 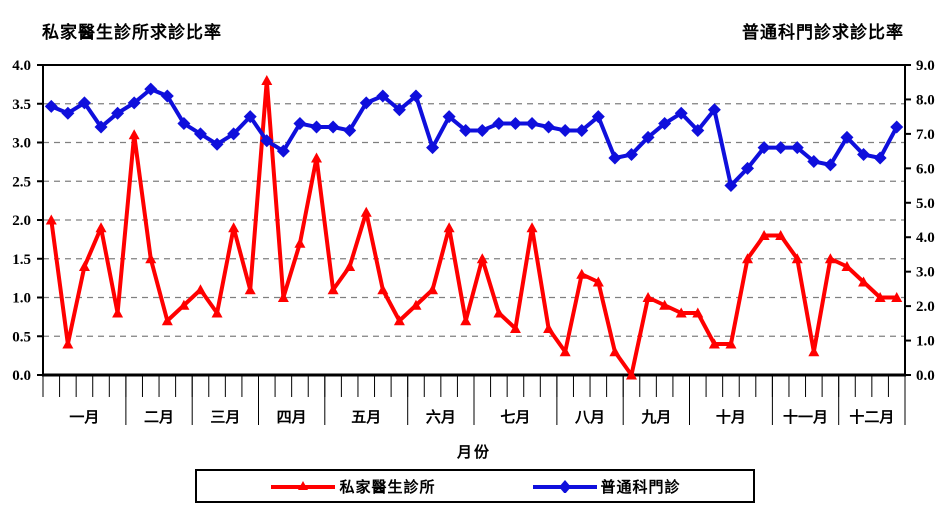 What do you see at coordinates (606, 486) in the screenshot?
I see `legend-item-gopc: 普通科門診` at bounding box center [606, 486].